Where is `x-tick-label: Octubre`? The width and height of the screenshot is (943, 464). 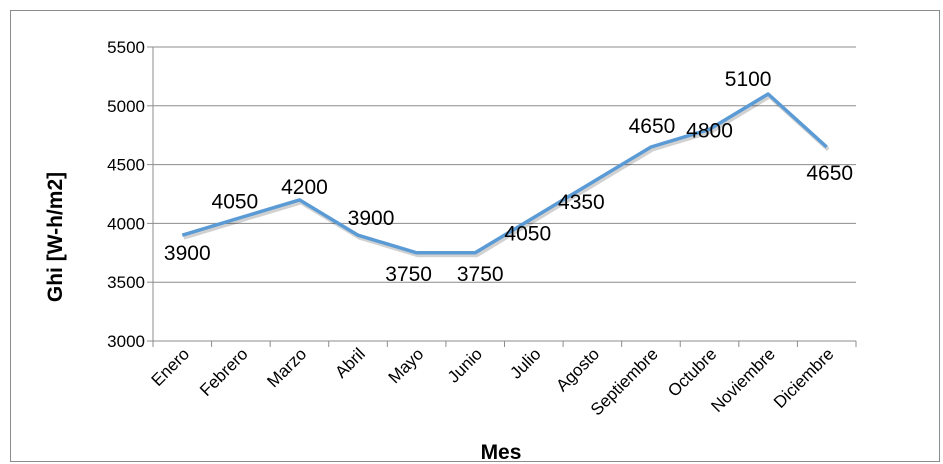 x-tick-label: Octubre is located at coordinates (692, 372).